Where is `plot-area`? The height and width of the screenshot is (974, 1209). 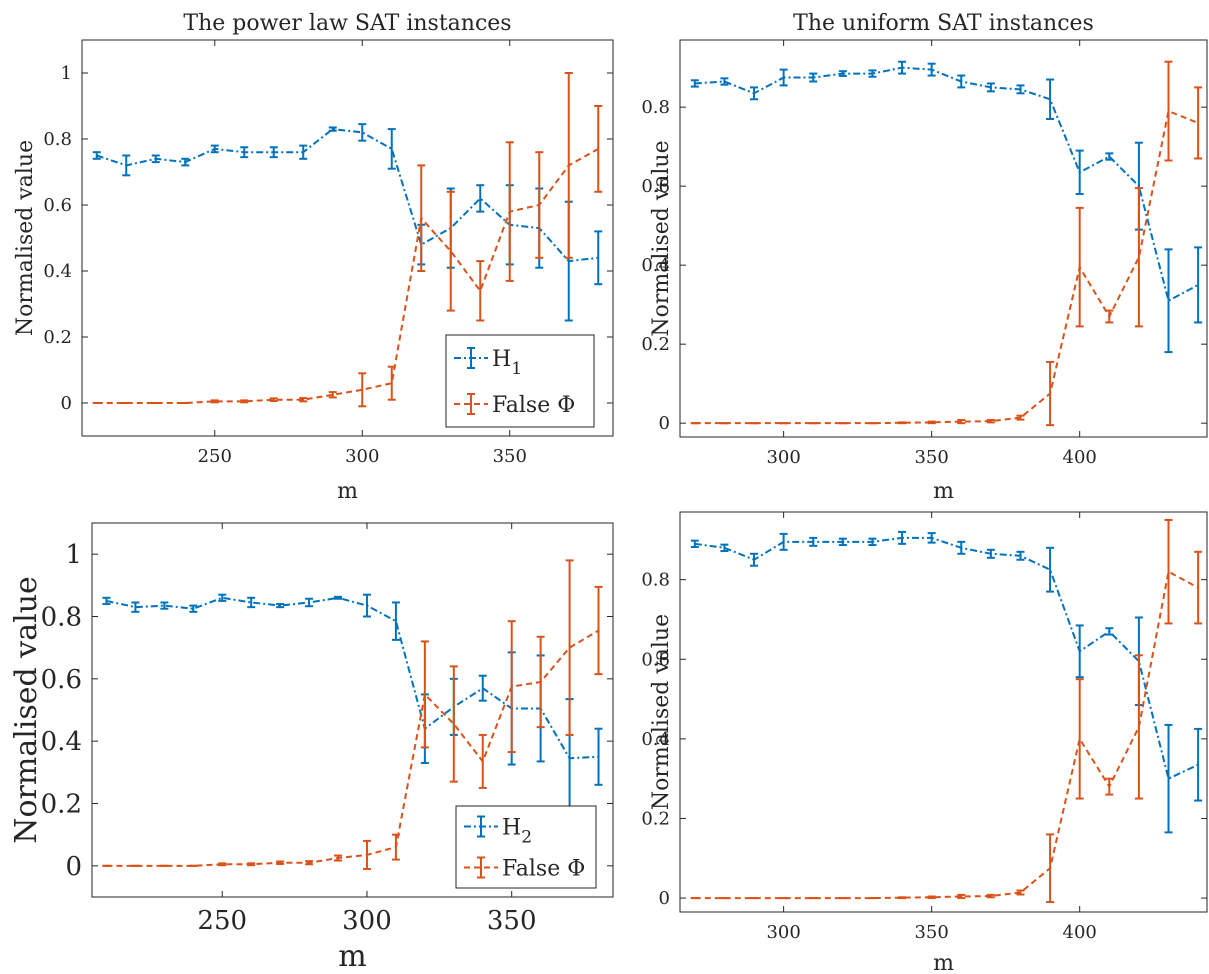
plot-area is located at coordinates (352, 714).